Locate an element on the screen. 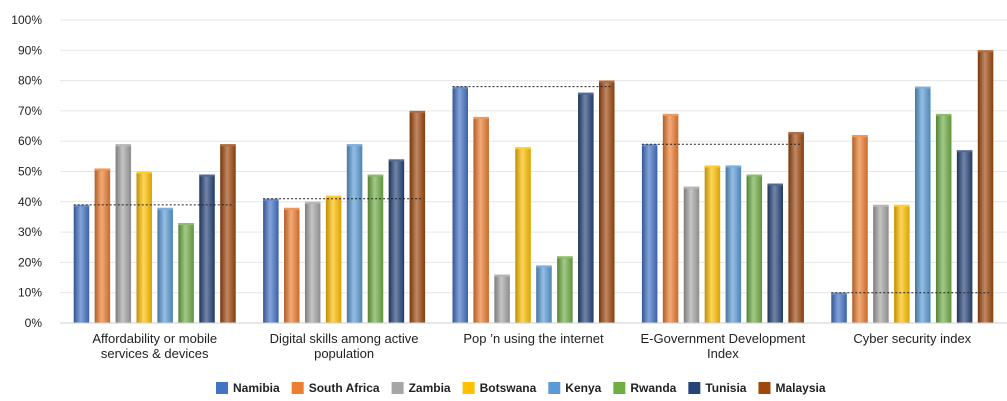 The height and width of the screenshot is (401, 1007). y-tick-label: 90% is located at coordinates (30, 50).